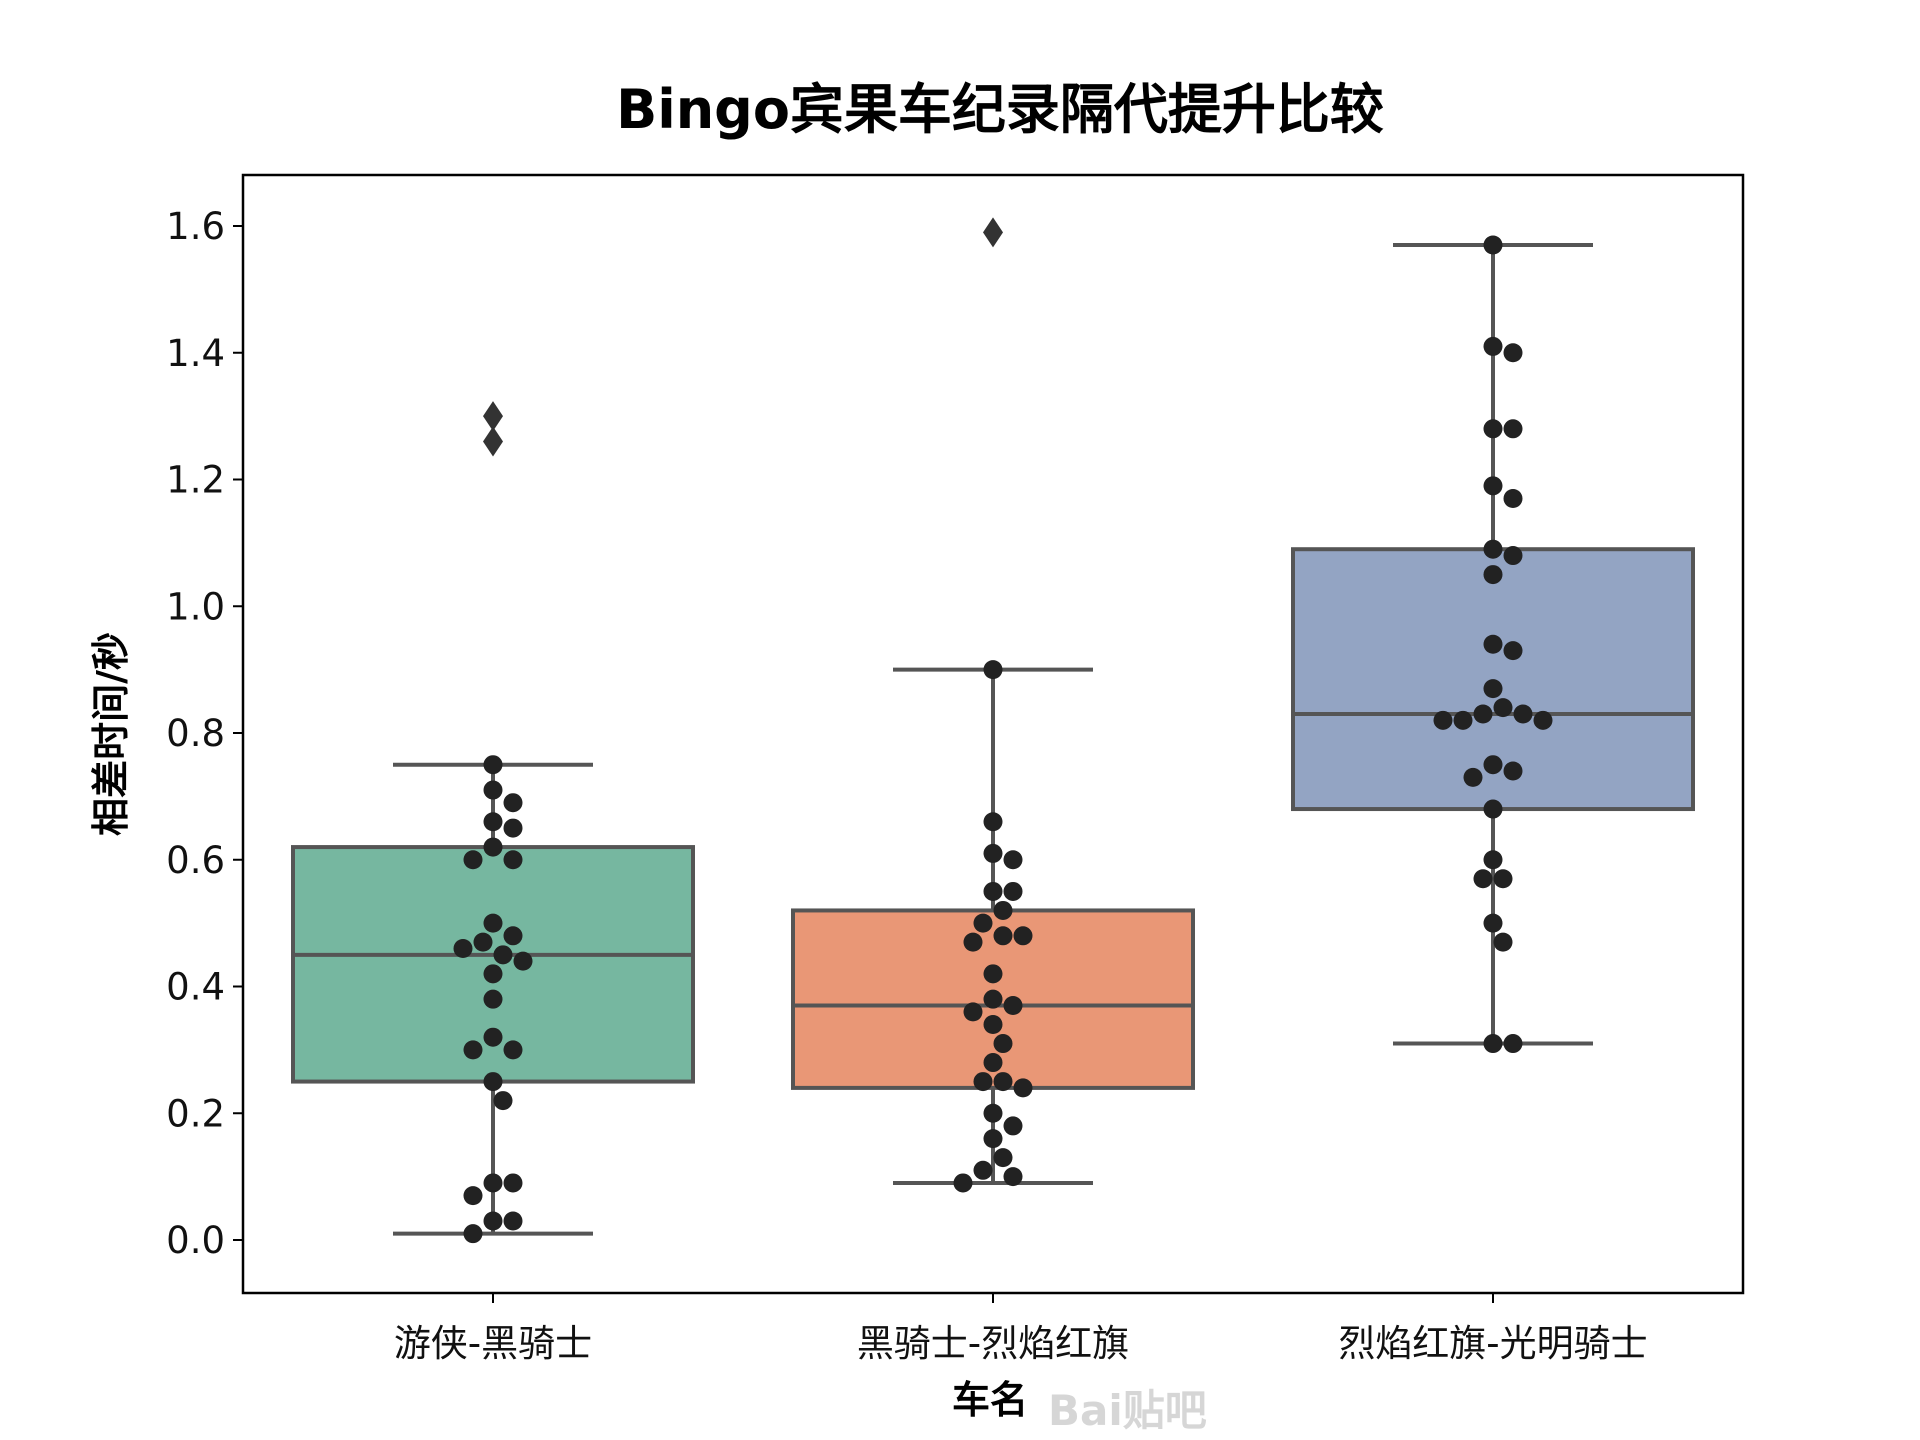  What do you see at coordinates (195, 1240) in the screenshot?
I see `y-tick-label-0: 0.0` at bounding box center [195, 1240].